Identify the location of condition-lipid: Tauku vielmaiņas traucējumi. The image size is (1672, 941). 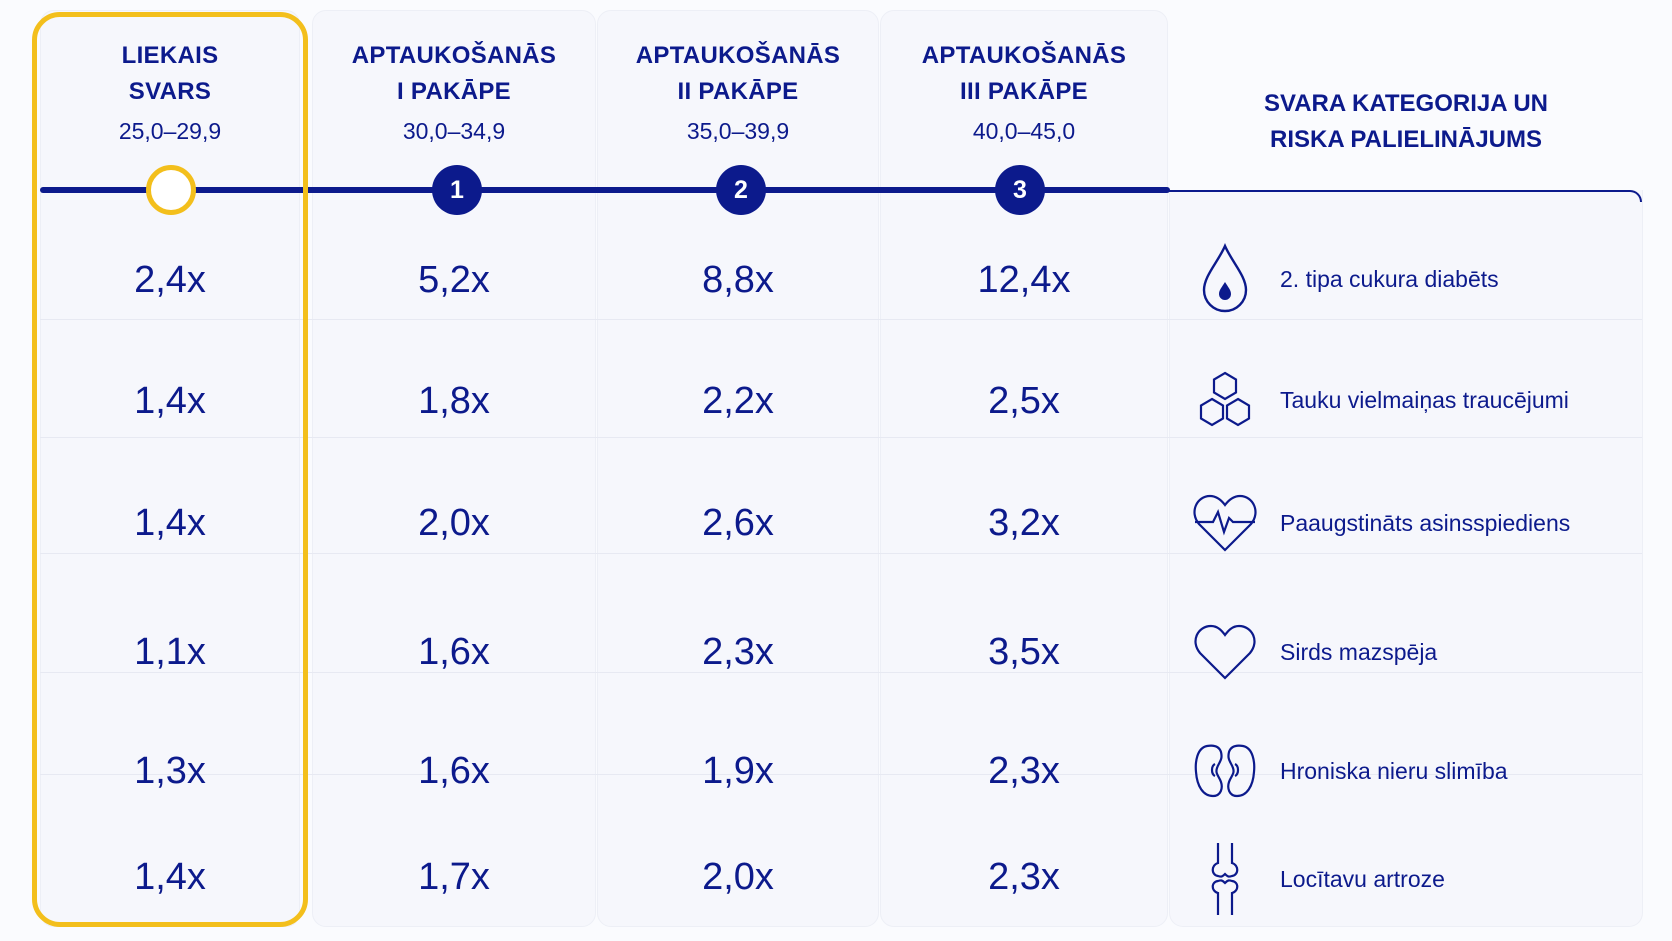
(1410, 400).